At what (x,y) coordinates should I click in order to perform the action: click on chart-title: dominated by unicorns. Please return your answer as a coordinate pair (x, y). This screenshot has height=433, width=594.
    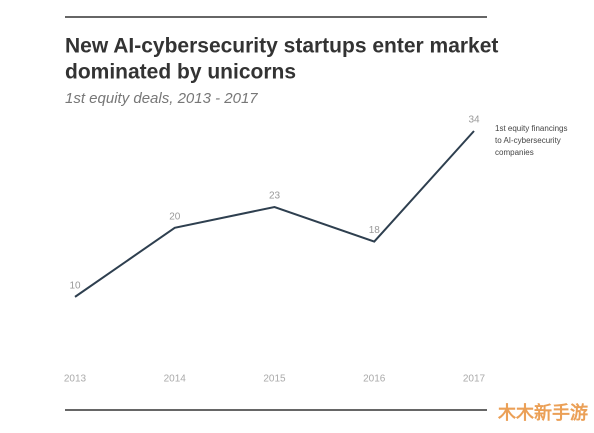
    Looking at the image, I should click on (180, 72).